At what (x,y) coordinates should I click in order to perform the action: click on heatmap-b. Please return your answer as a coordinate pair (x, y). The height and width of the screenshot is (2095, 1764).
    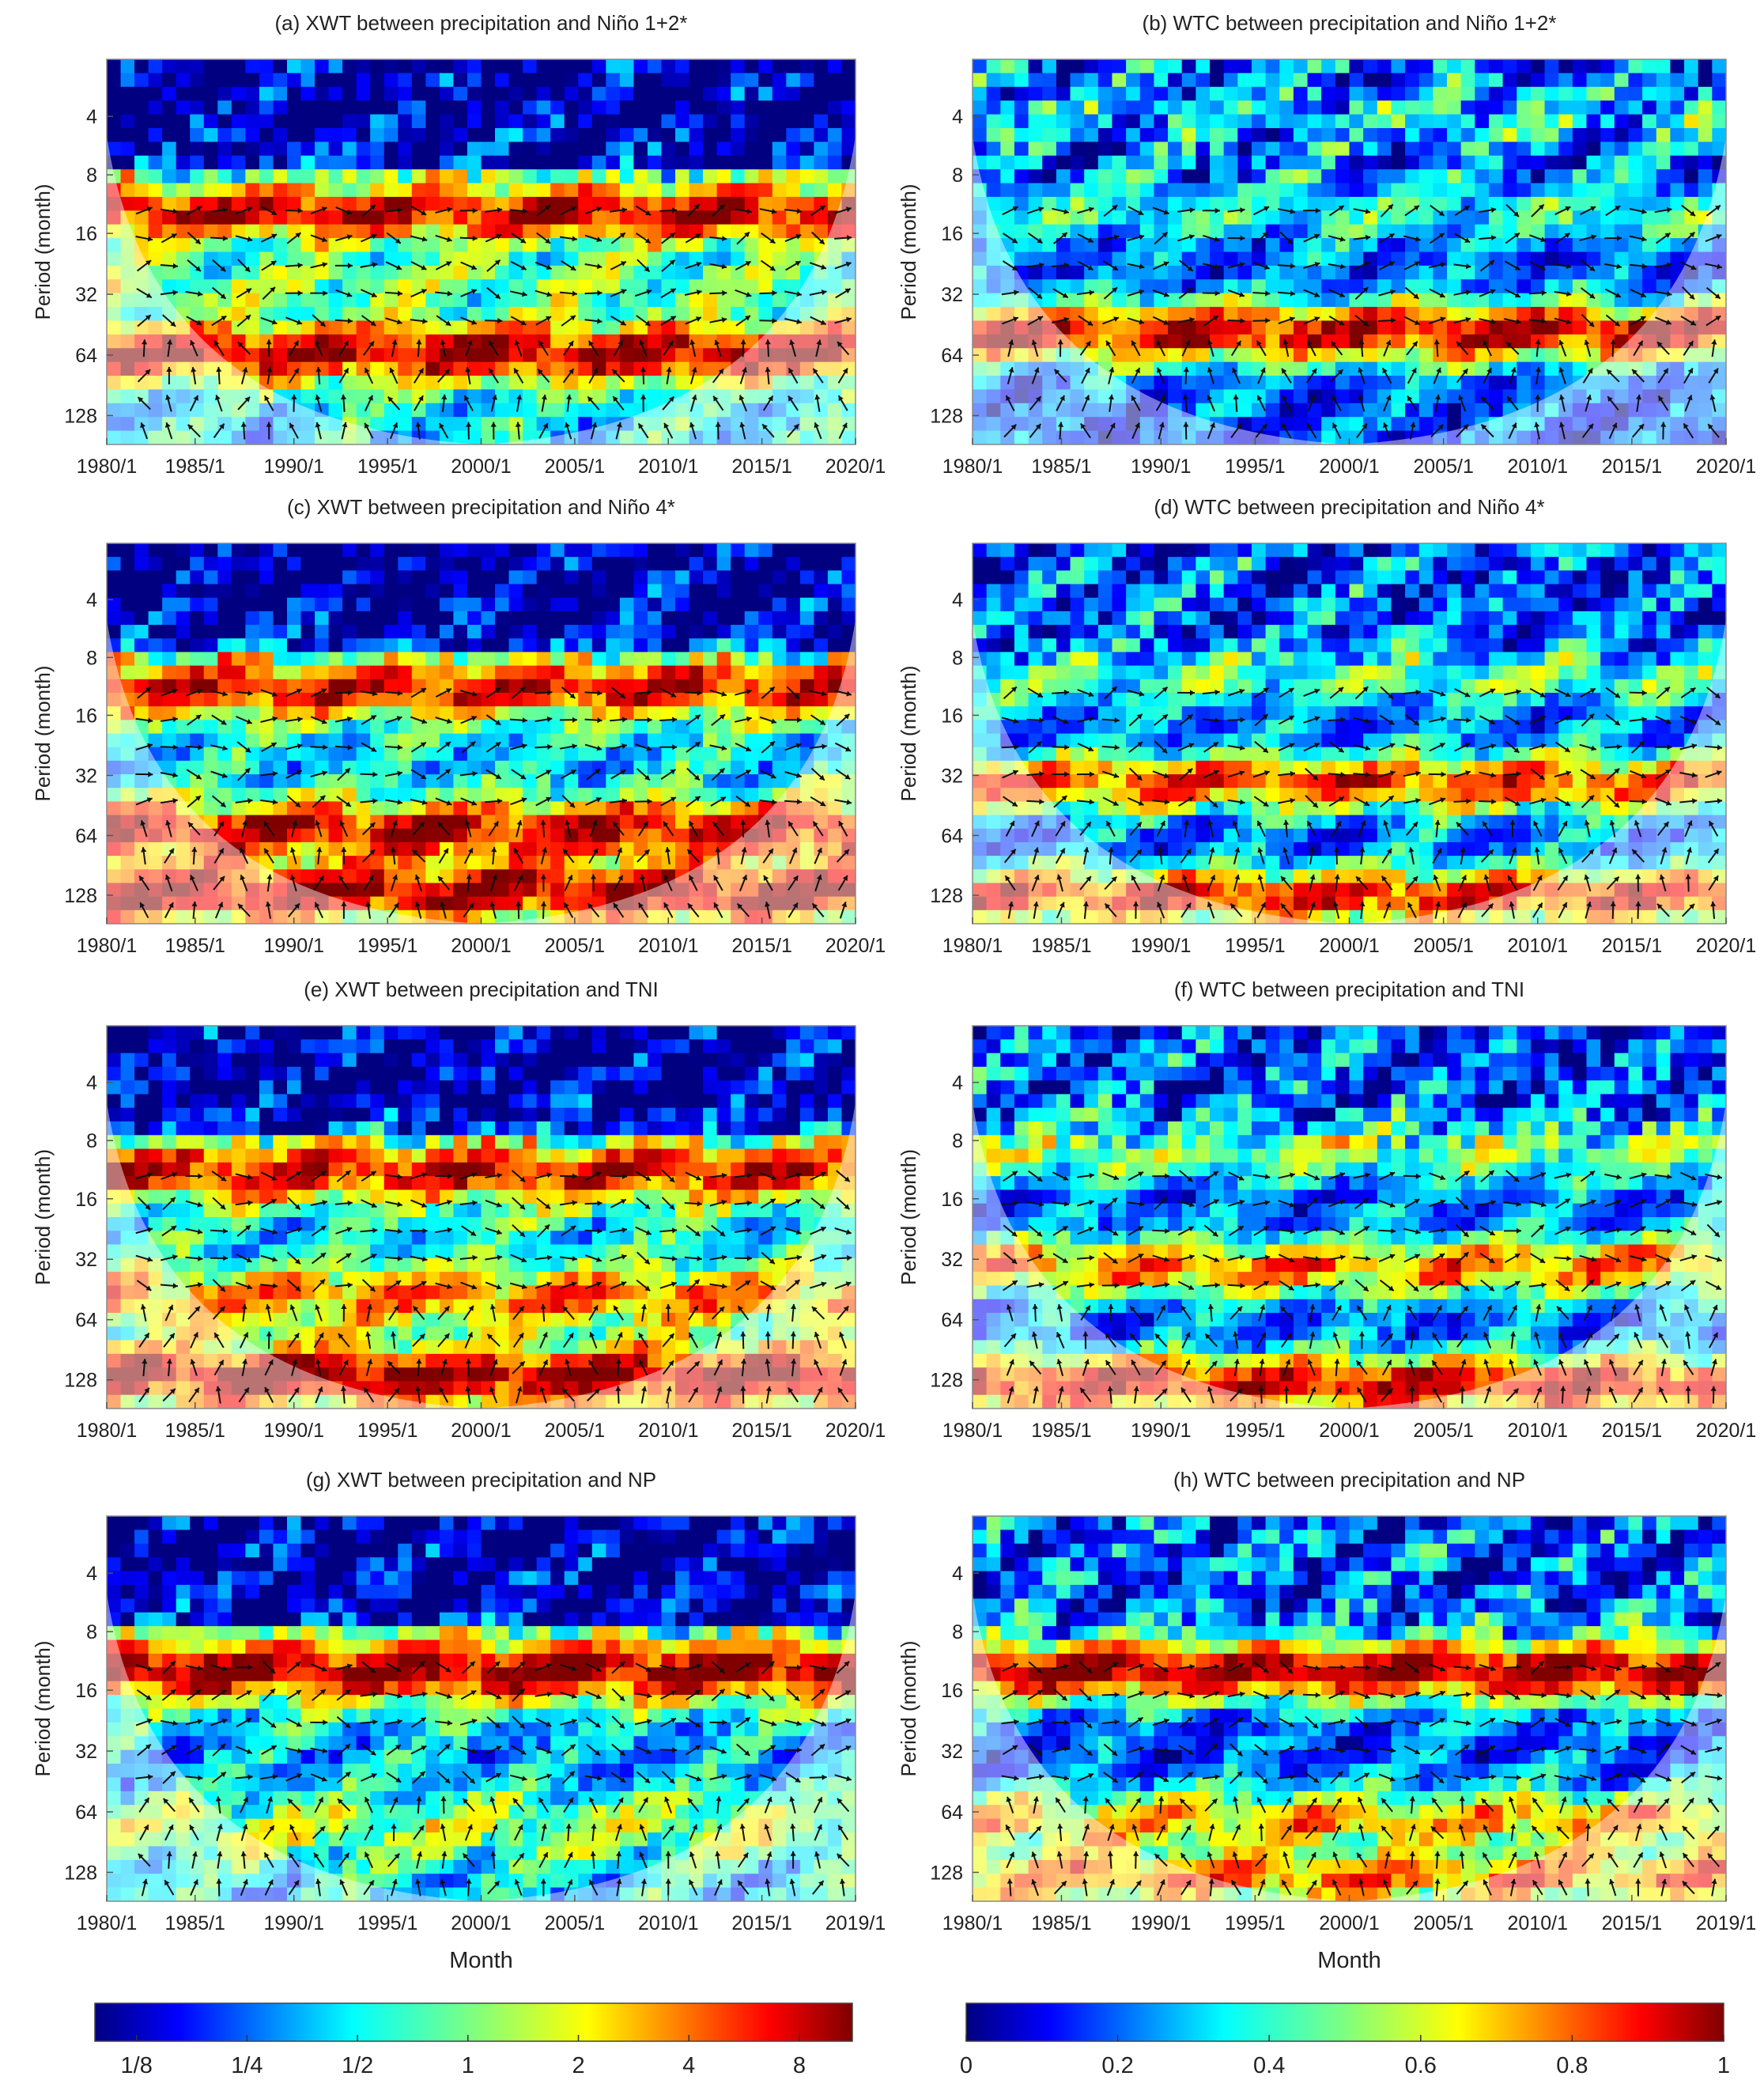
    Looking at the image, I should click on (1349, 251).